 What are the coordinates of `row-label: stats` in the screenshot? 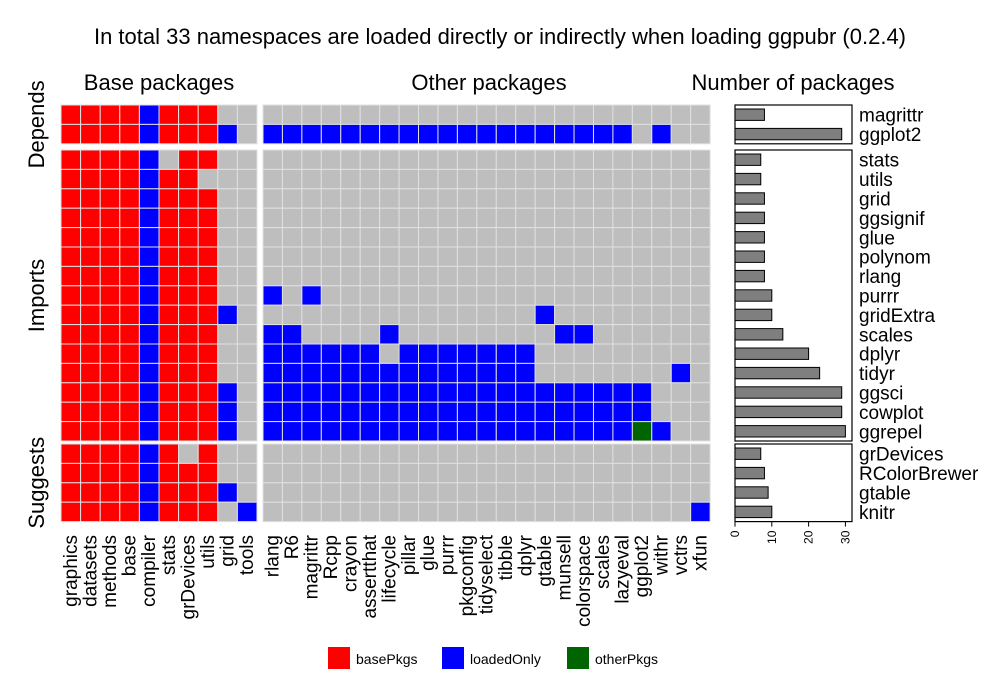 It's located at (879, 161).